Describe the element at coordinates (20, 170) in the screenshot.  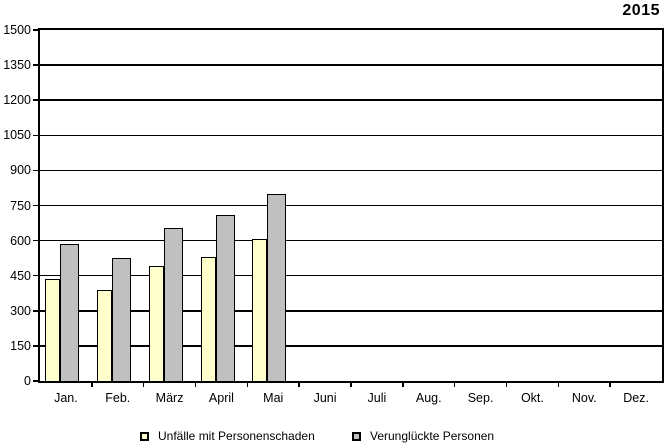
I see `y-axis-label: 900` at that location.